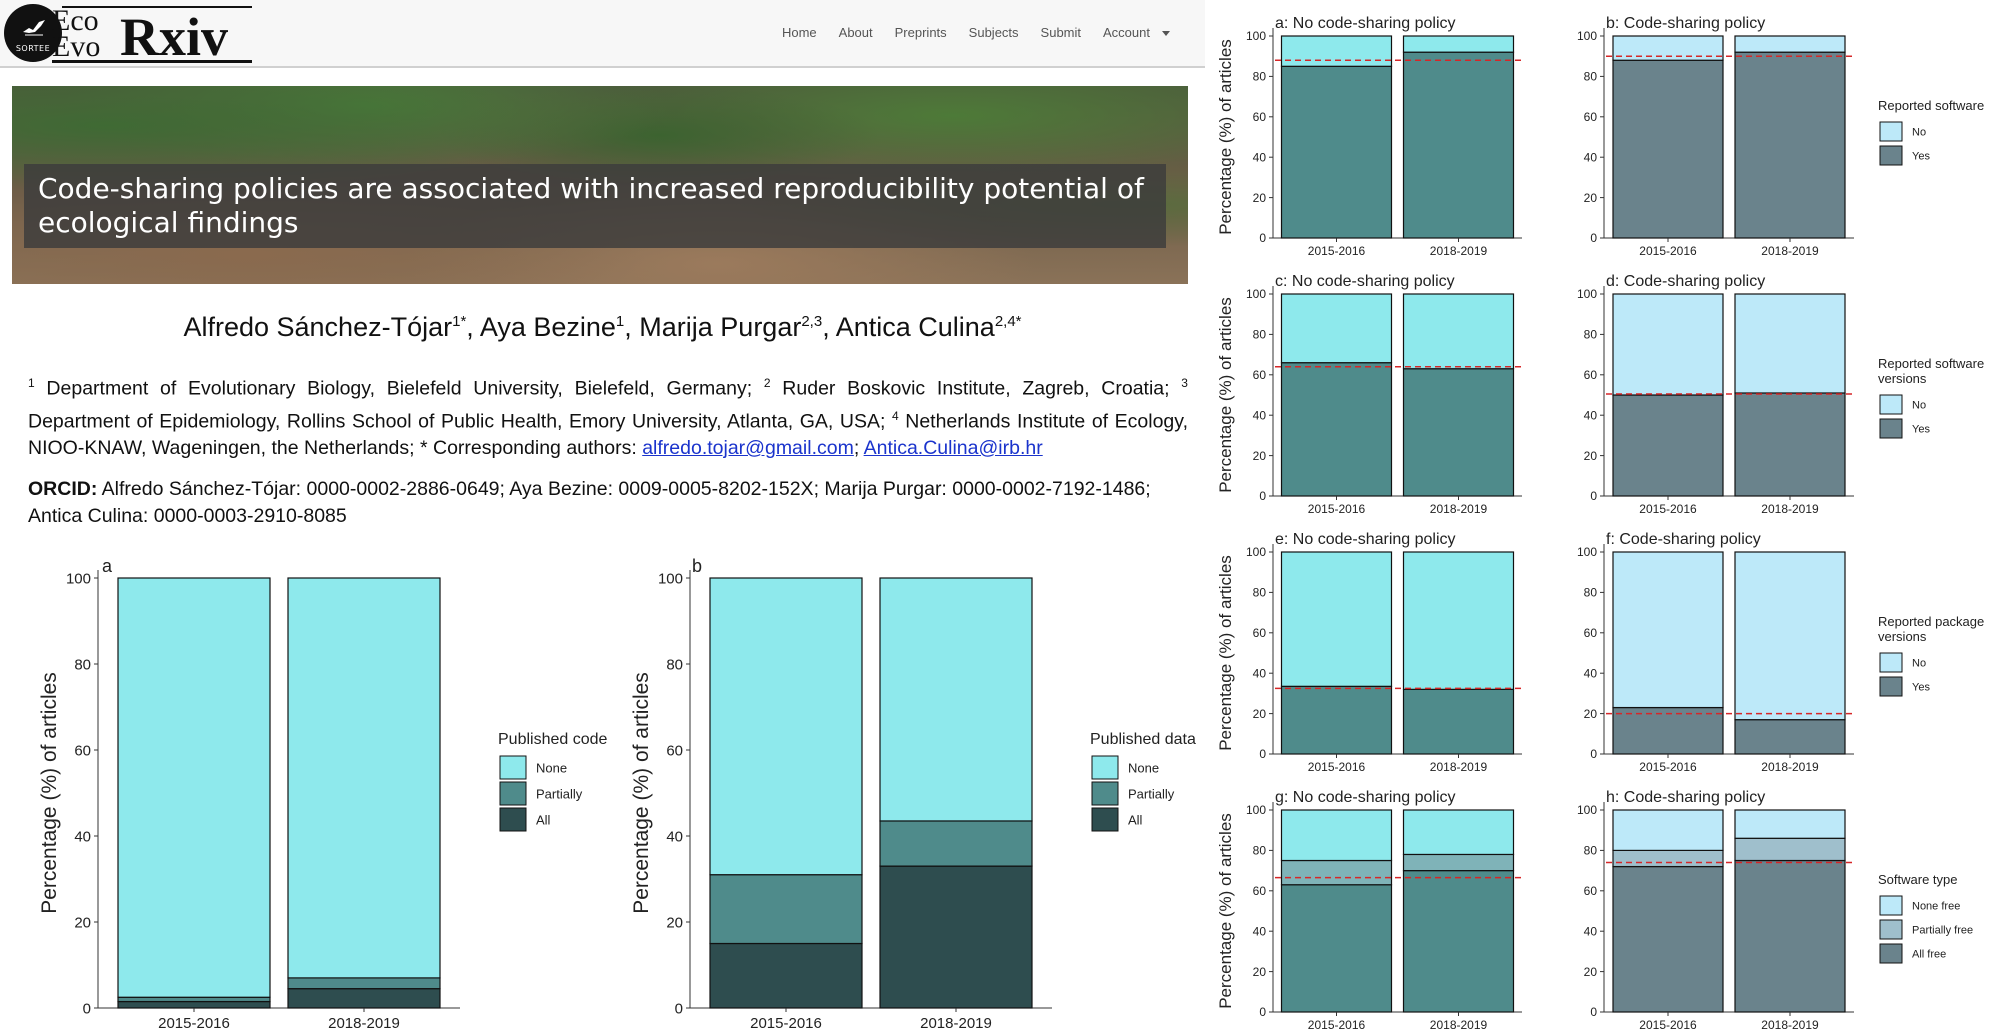 This screenshot has width=2000, height=1034. What do you see at coordinates (551, 767) in the screenshot?
I see `legend-label: None` at bounding box center [551, 767].